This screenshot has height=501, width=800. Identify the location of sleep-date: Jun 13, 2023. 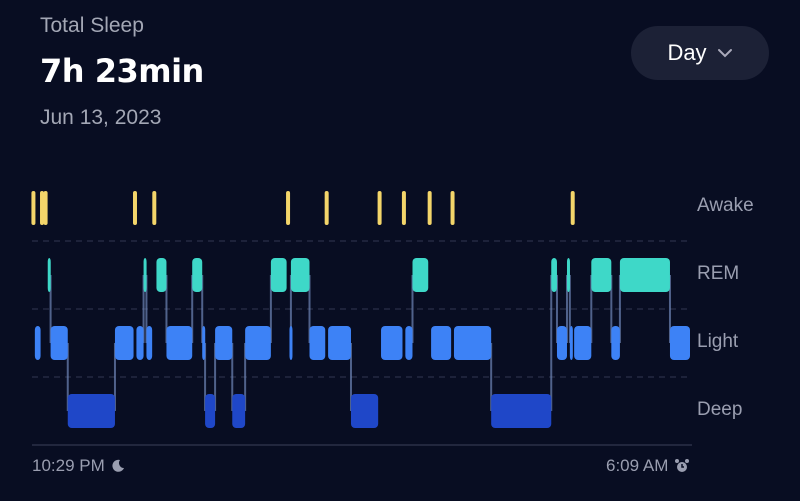
(101, 117).